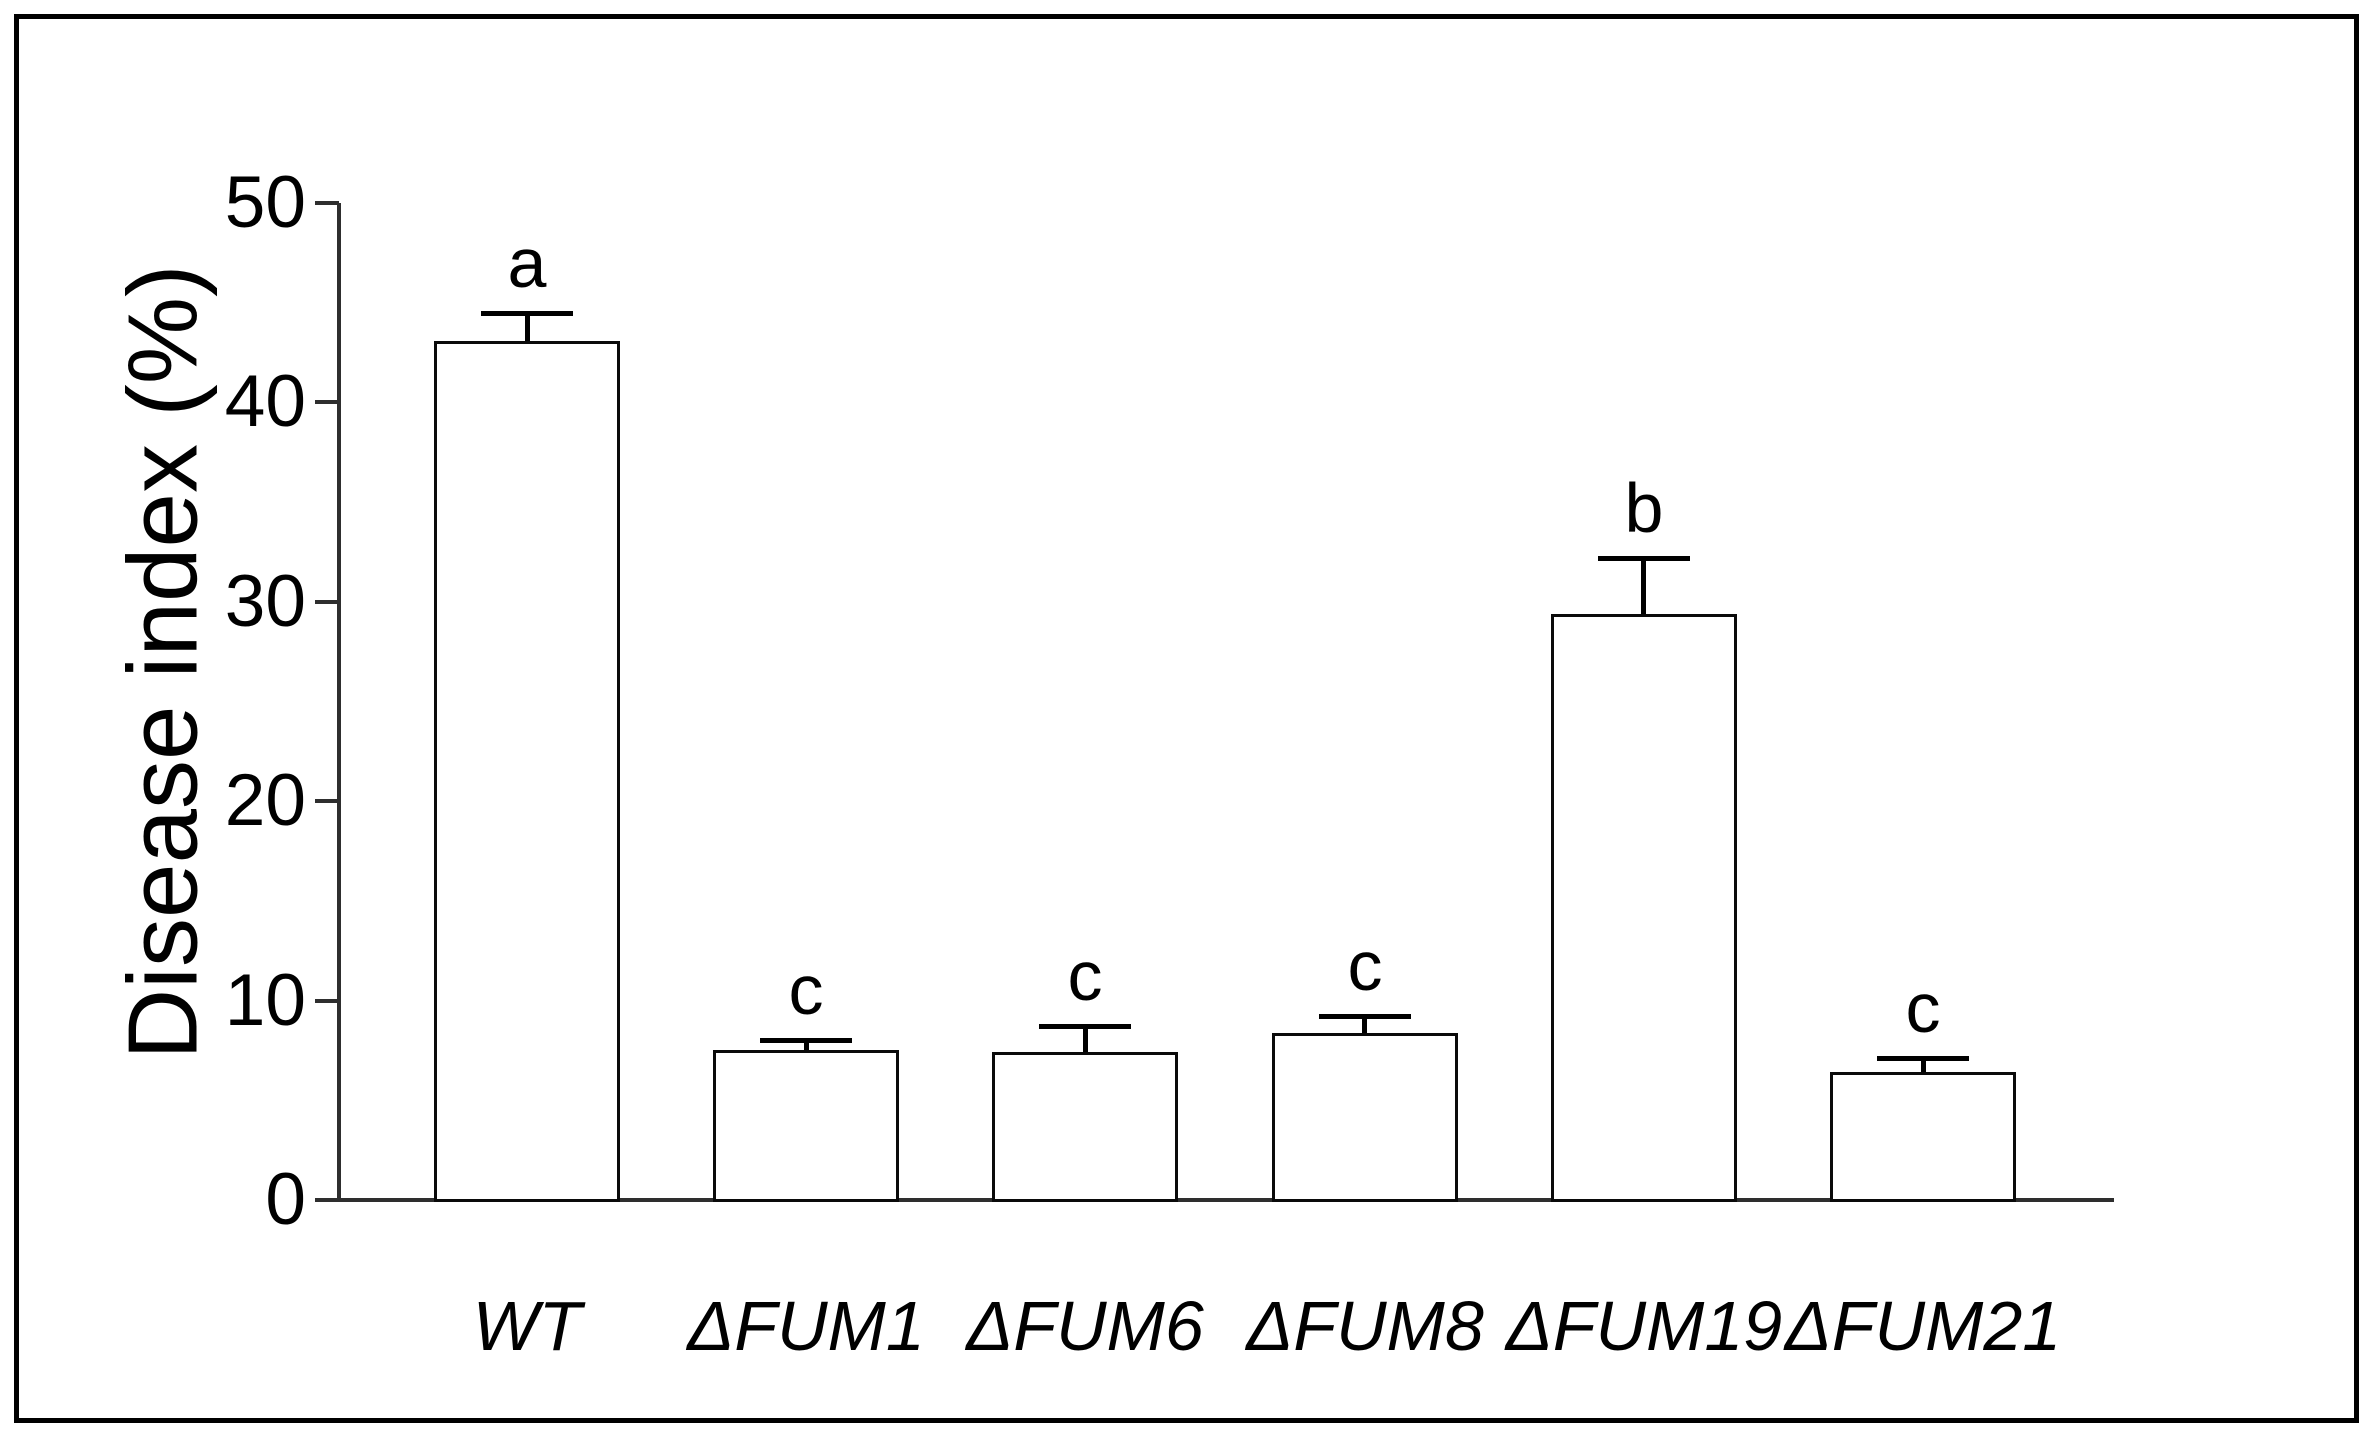 The image size is (2373, 1437). I want to click on y-axis-line, so click(339, 702).